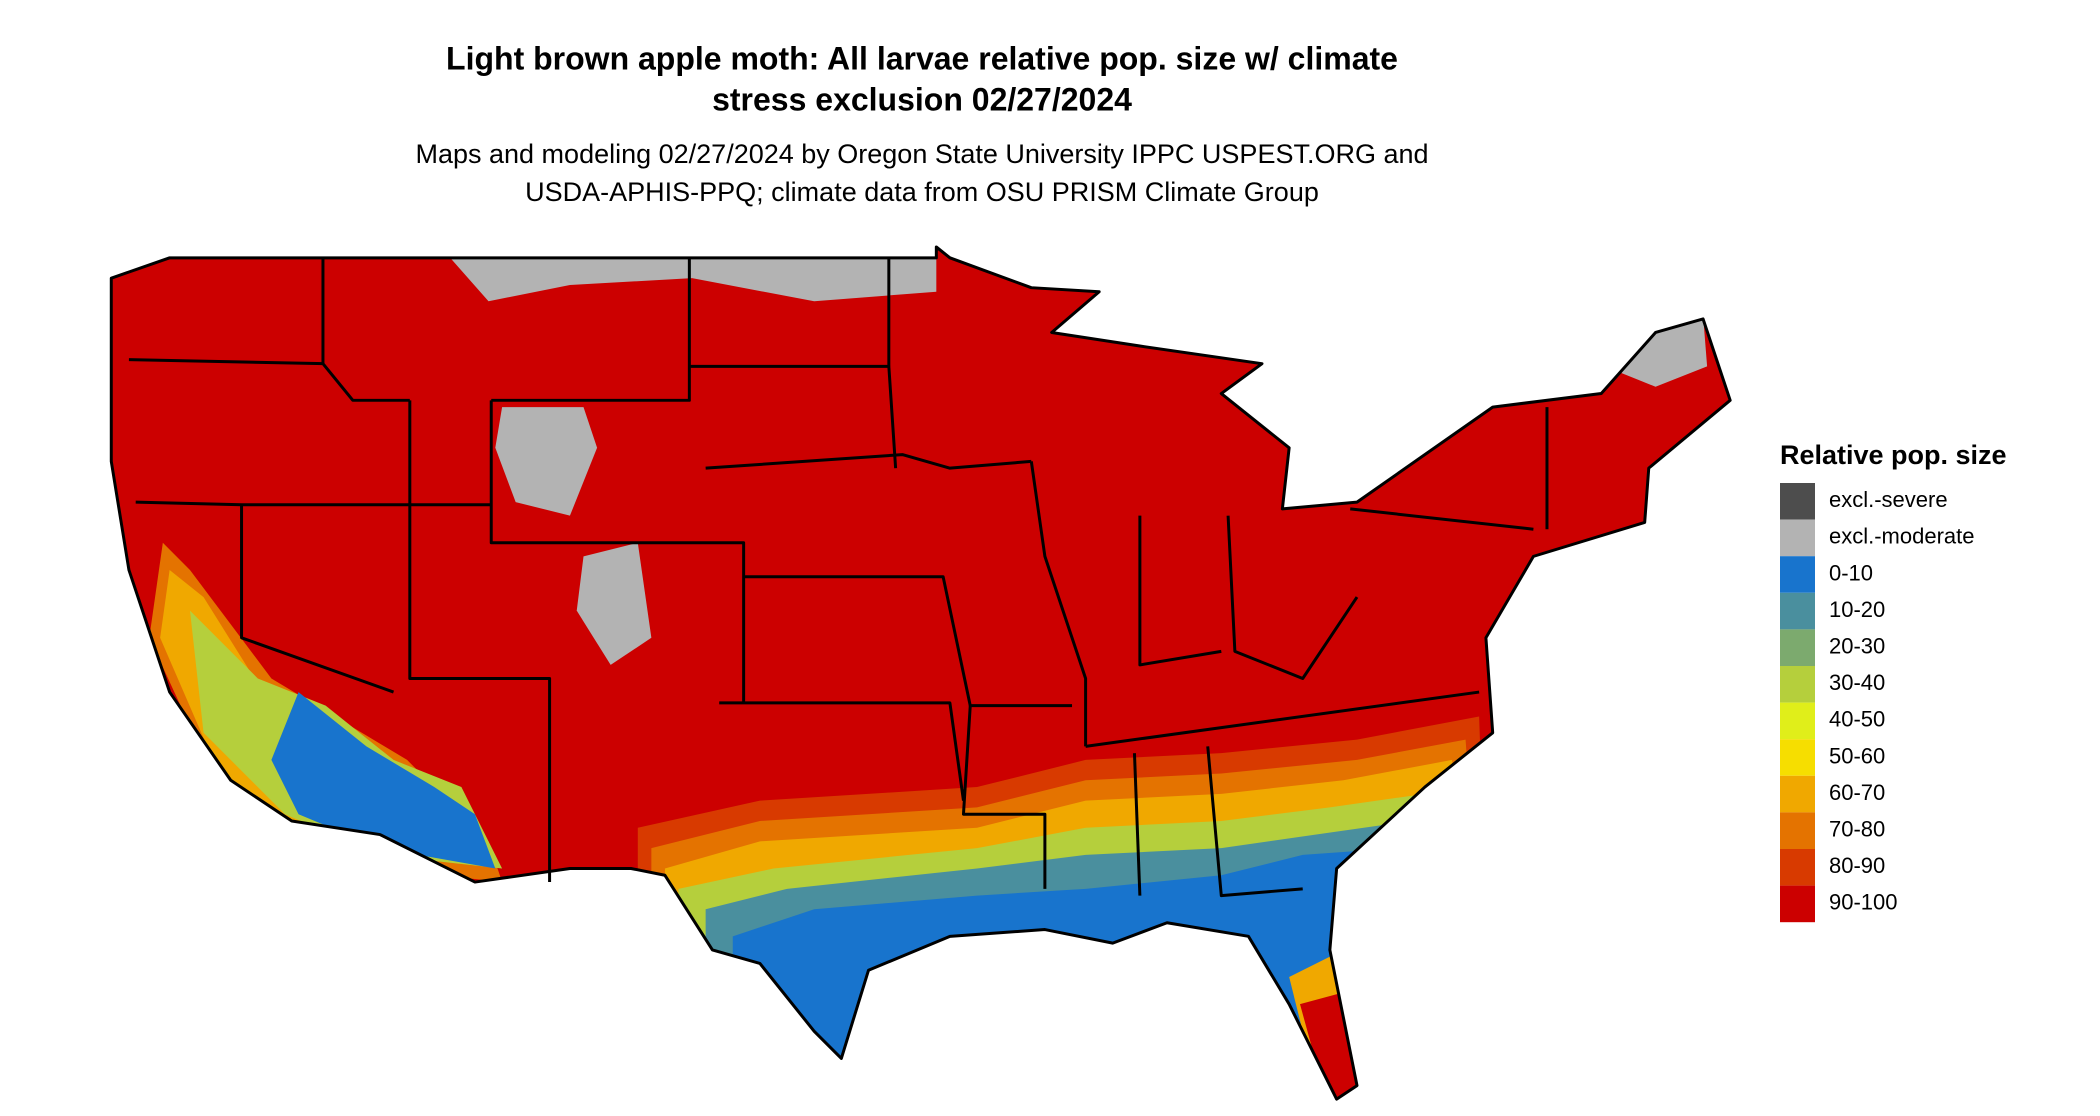 This screenshot has height=1116, width=2100. I want to click on legend-label: 60-70, so click(1857, 792).